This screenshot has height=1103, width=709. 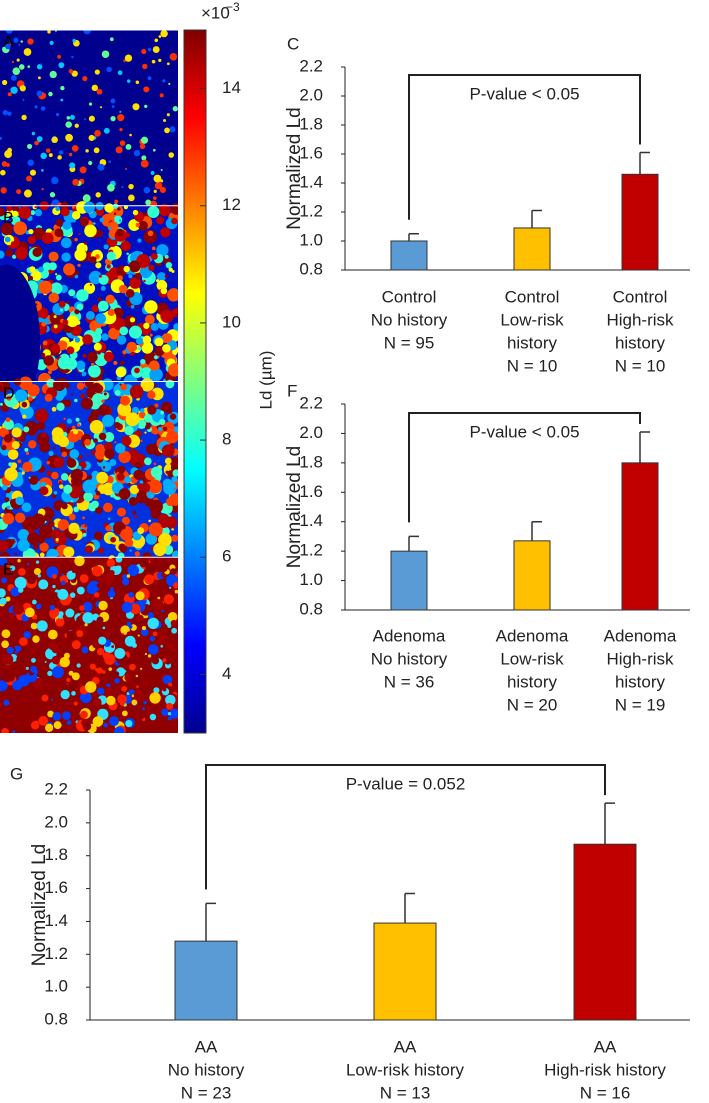 I want to click on y-tick-label: 2.2, so click(x=311, y=65).